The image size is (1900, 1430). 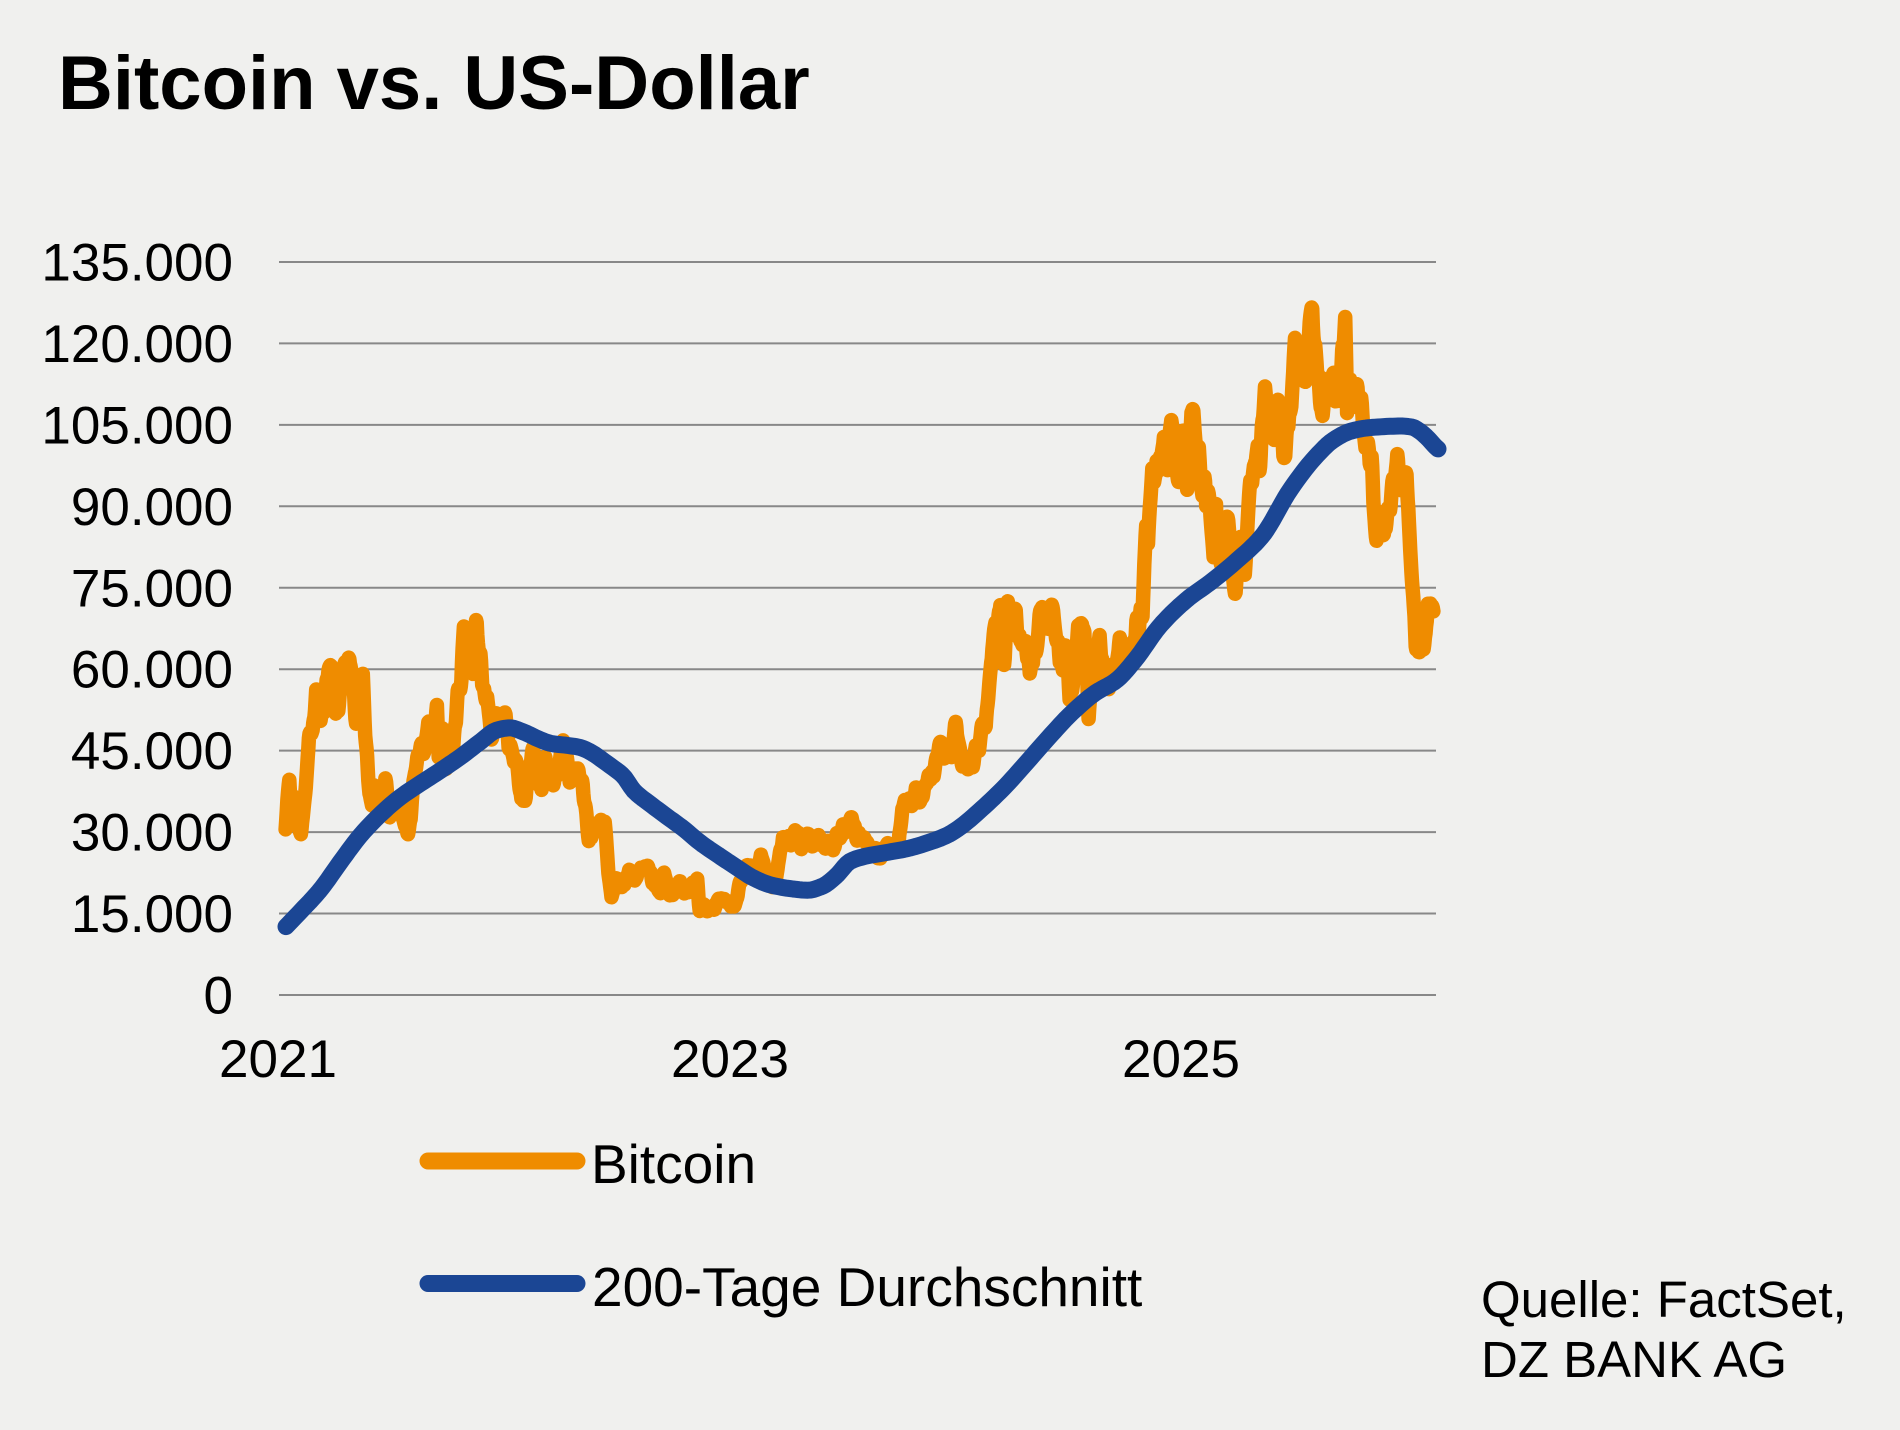 What do you see at coordinates (218, 996) in the screenshot?
I see `svg-text: 0` at bounding box center [218, 996].